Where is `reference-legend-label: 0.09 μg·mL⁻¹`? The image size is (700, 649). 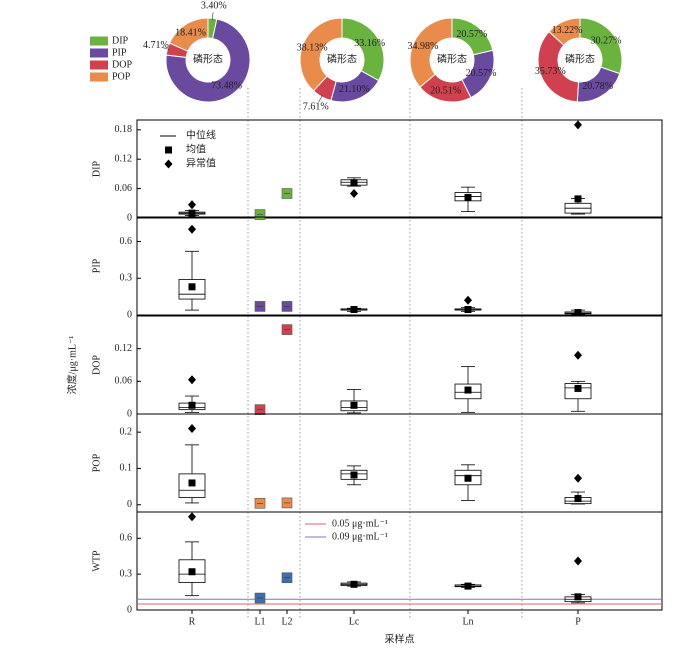 reference-legend-label: 0.09 μg·mL⁻¹ is located at coordinates (360, 536).